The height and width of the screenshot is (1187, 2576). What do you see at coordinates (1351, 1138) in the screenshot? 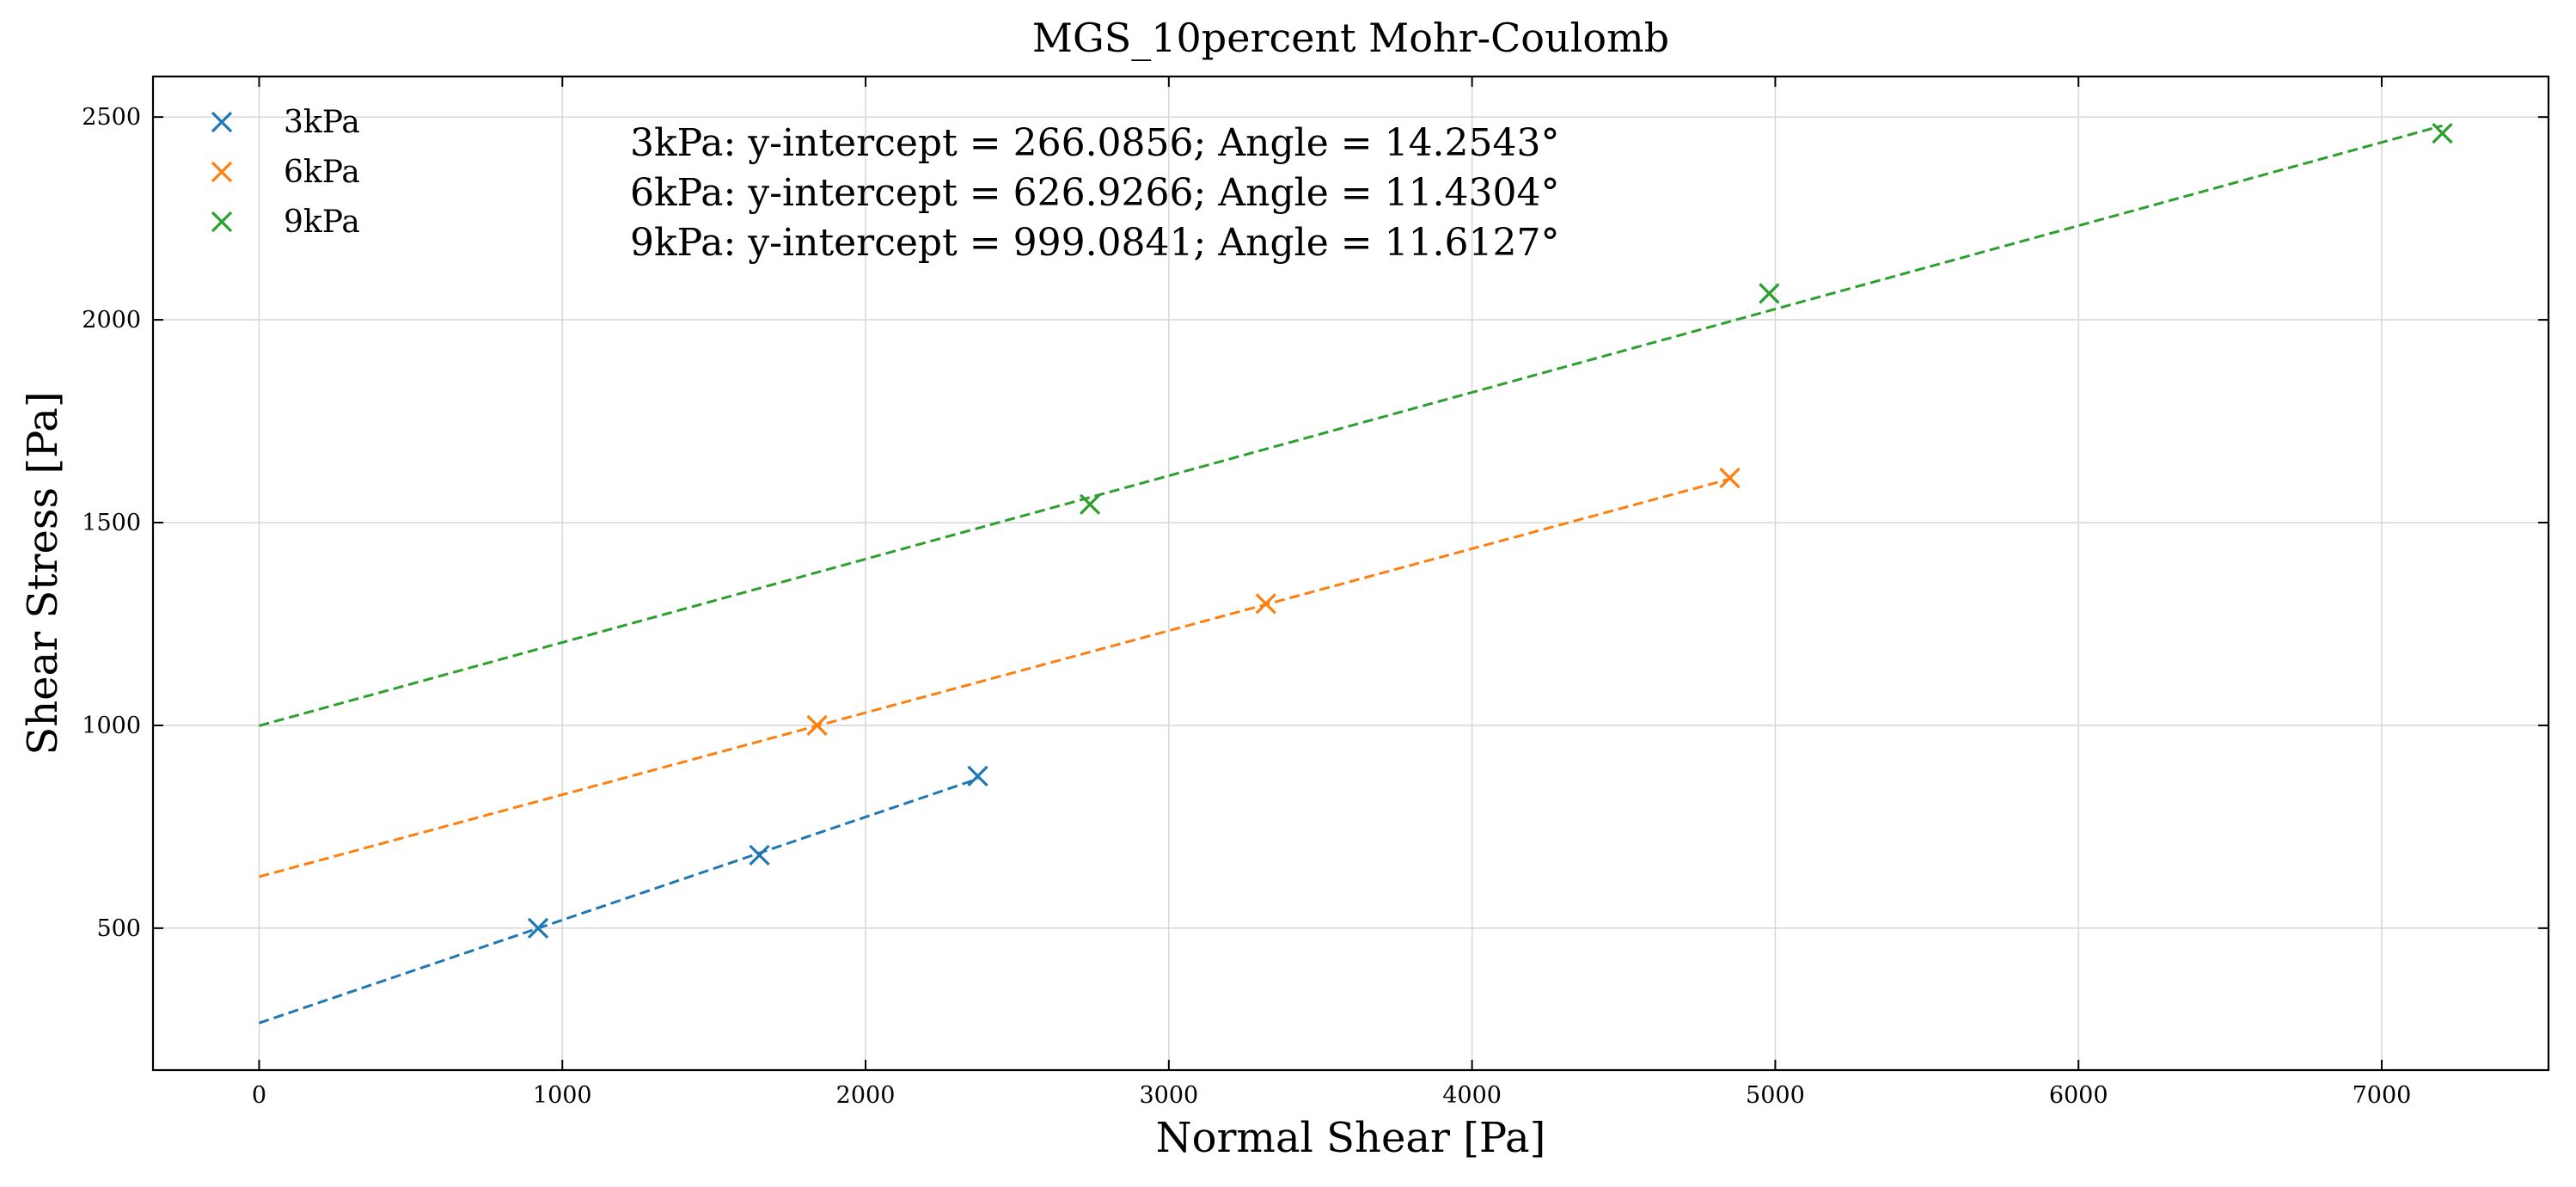
I see `x-axis-label: Normal Shear [Pa]` at bounding box center [1351, 1138].